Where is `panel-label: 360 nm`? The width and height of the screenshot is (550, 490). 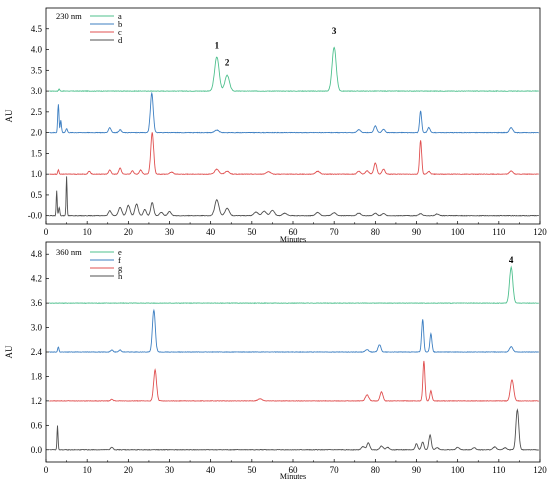
panel-label: 360 nm is located at coordinates (69, 252).